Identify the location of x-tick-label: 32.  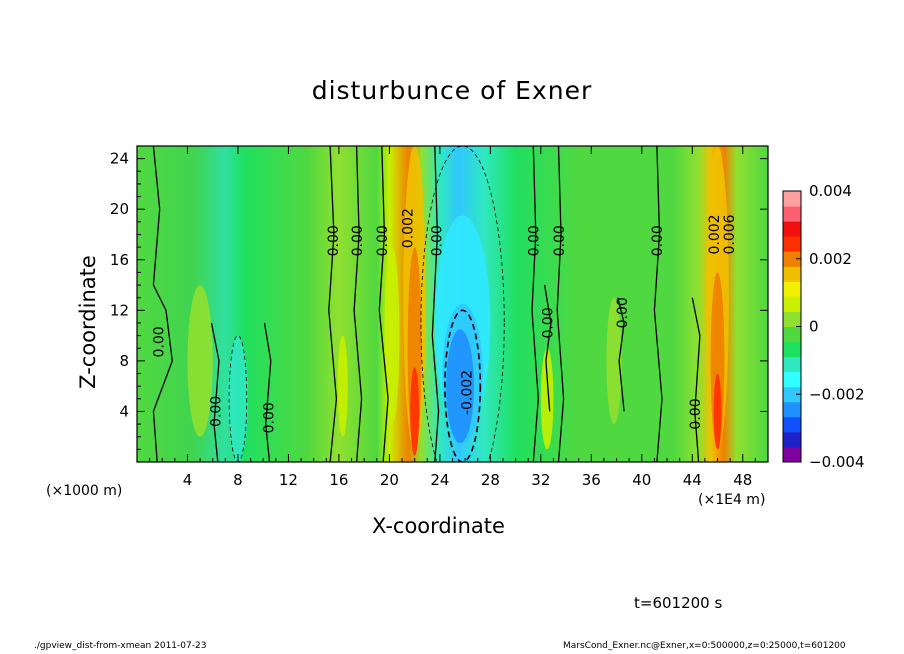
(540, 480).